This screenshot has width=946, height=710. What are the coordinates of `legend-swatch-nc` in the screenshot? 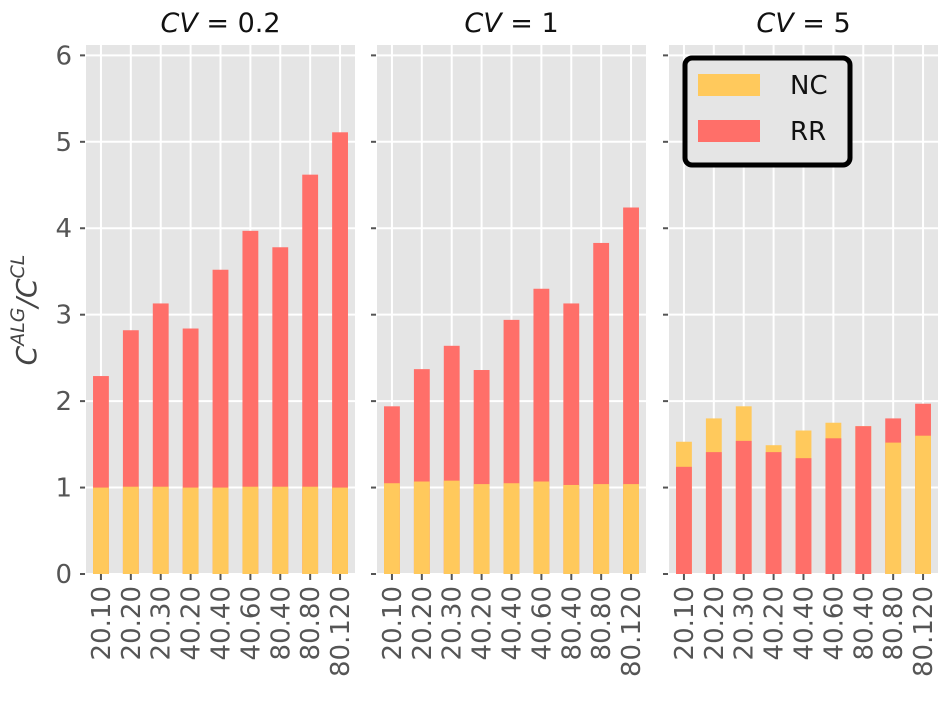 It's located at (729, 85).